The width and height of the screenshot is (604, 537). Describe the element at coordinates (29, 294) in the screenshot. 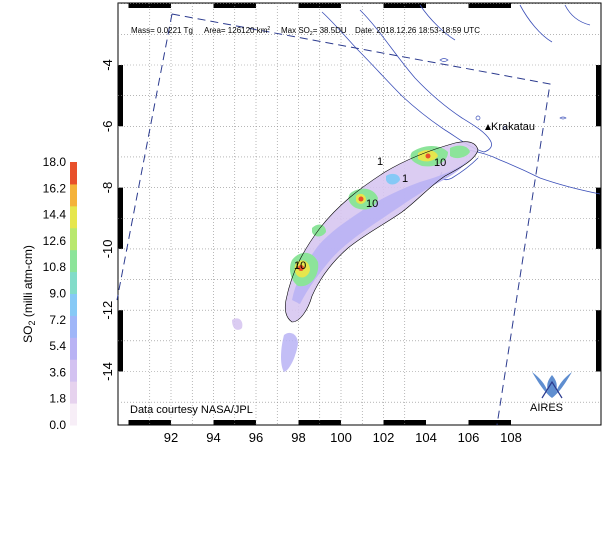

I see `colorbar-title: SO2 (milli atm-cm)` at that location.